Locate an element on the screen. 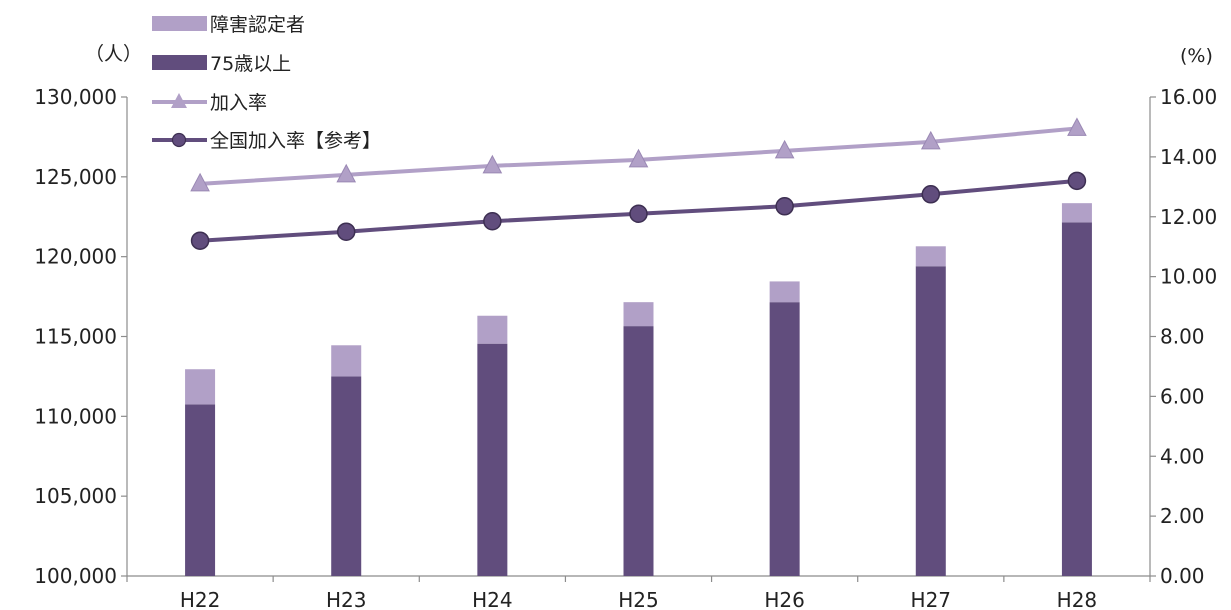 Image resolution: width=1231 pixels, height=610 pixels. legend-label: 75歳以上 is located at coordinates (250, 64).